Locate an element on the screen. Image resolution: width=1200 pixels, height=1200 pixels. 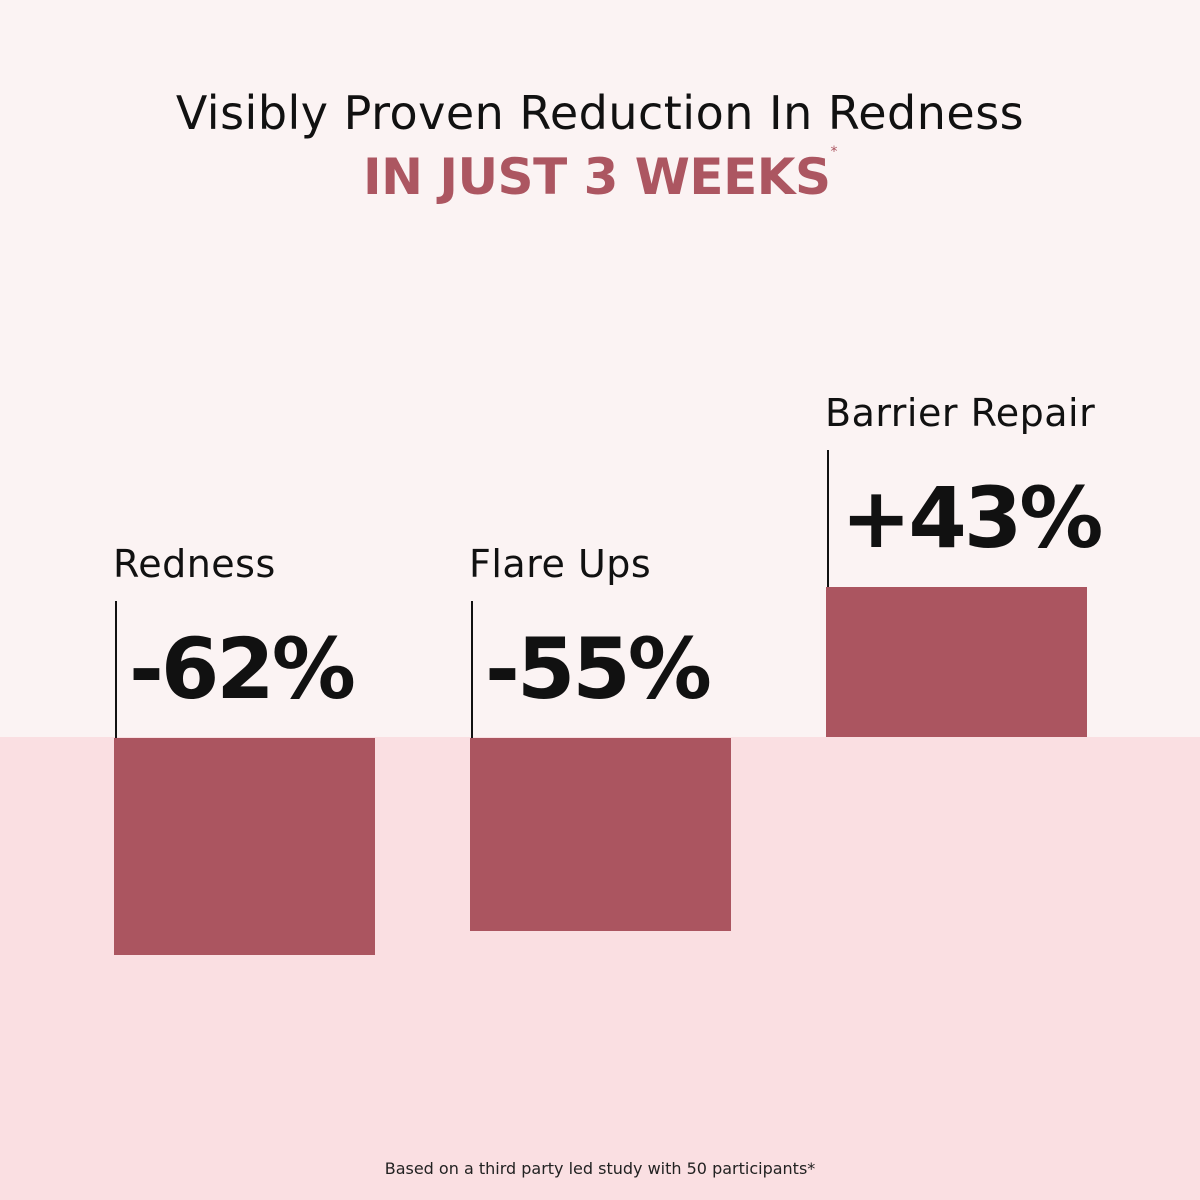
bar-group-flare-ups: Flare Ups -55% is located at coordinates (630, 640).